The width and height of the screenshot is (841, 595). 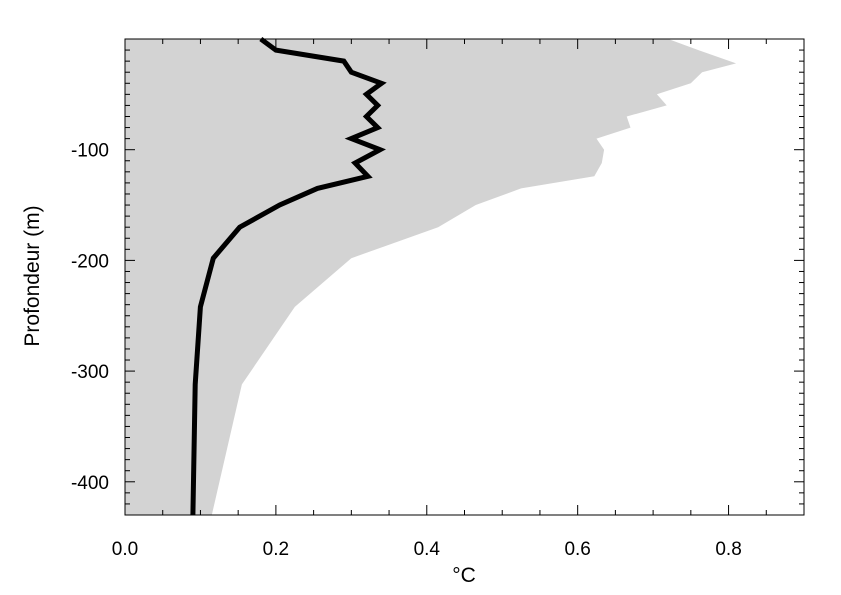 What do you see at coordinates (276, 549) in the screenshot?
I see `x-tick-label: 0.2` at bounding box center [276, 549].